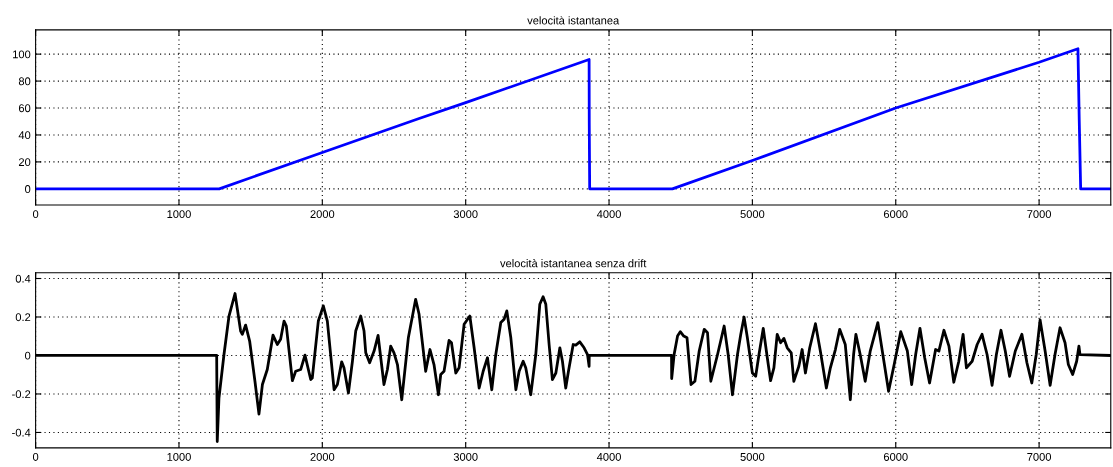 The width and height of the screenshot is (1113, 467). What do you see at coordinates (23, 317) in the screenshot?
I see `y-tick-label: 0.2` at bounding box center [23, 317].